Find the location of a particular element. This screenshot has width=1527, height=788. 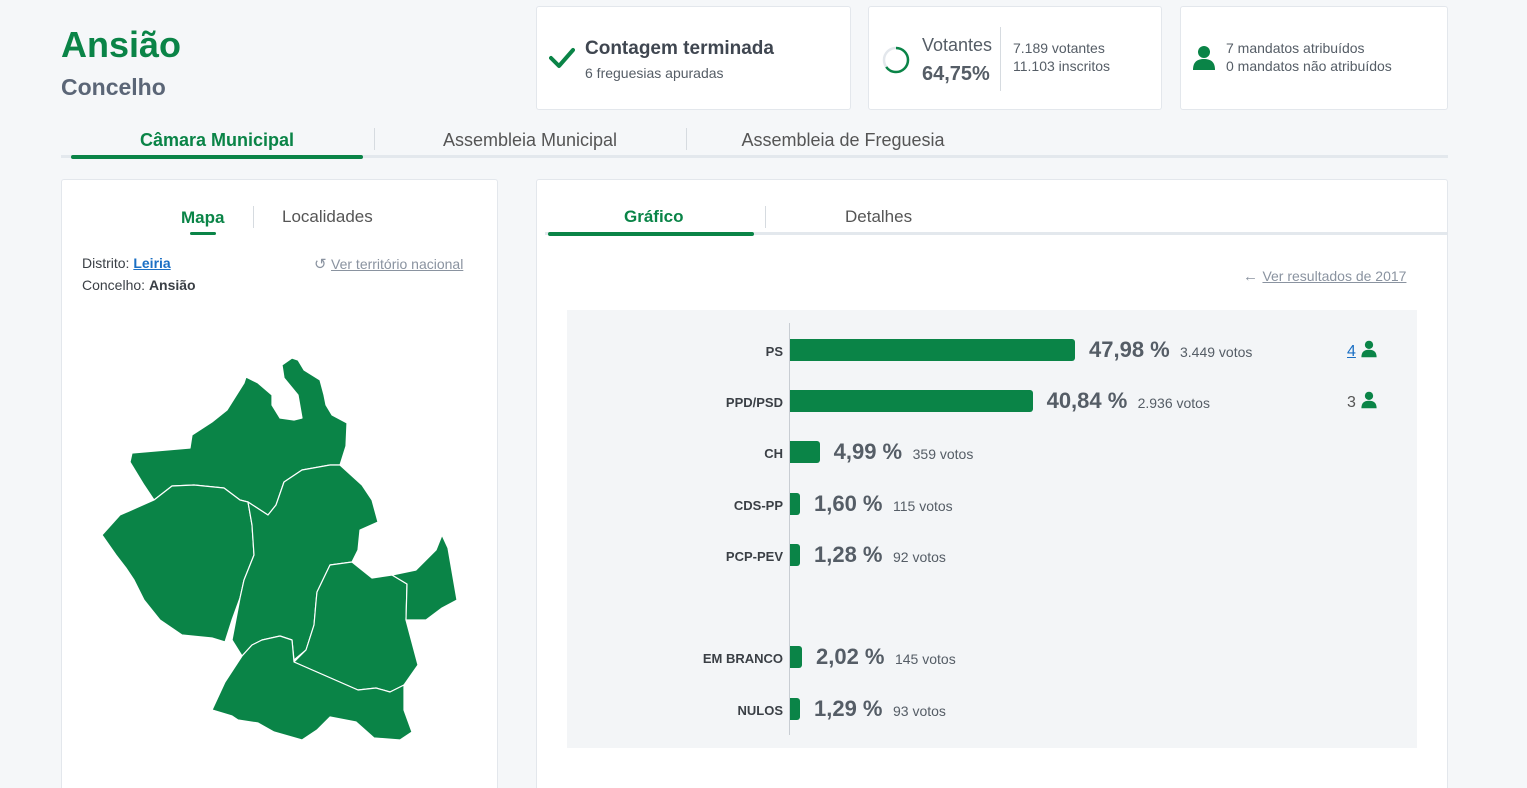

previous-results-link: ← Ver resultados de 2017 is located at coordinates (1324, 277).